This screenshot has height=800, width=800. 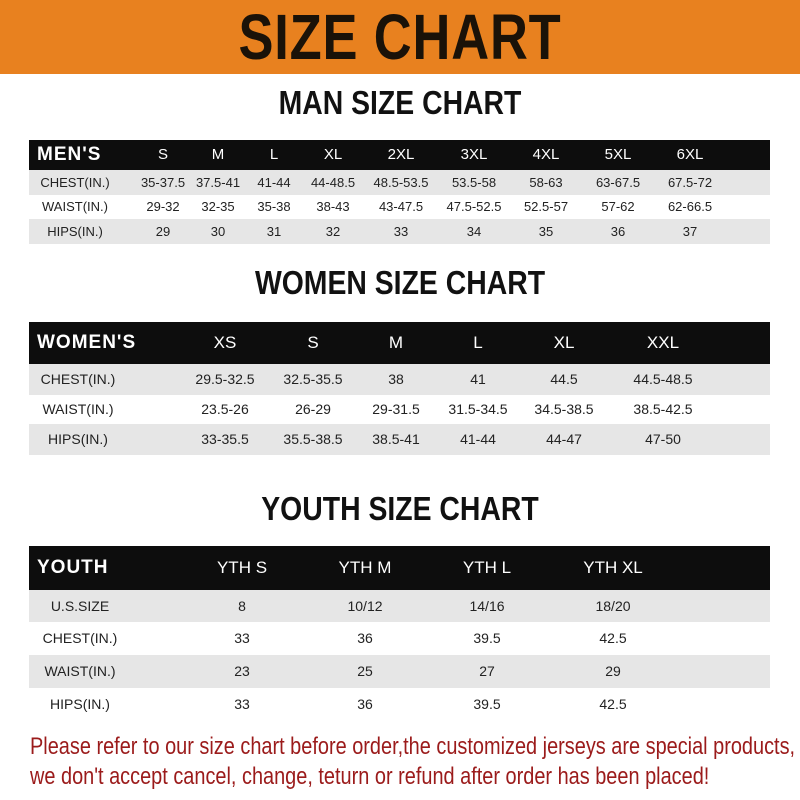 What do you see at coordinates (242, 606) in the screenshot?
I see `table-cell: 8` at bounding box center [242, 606].